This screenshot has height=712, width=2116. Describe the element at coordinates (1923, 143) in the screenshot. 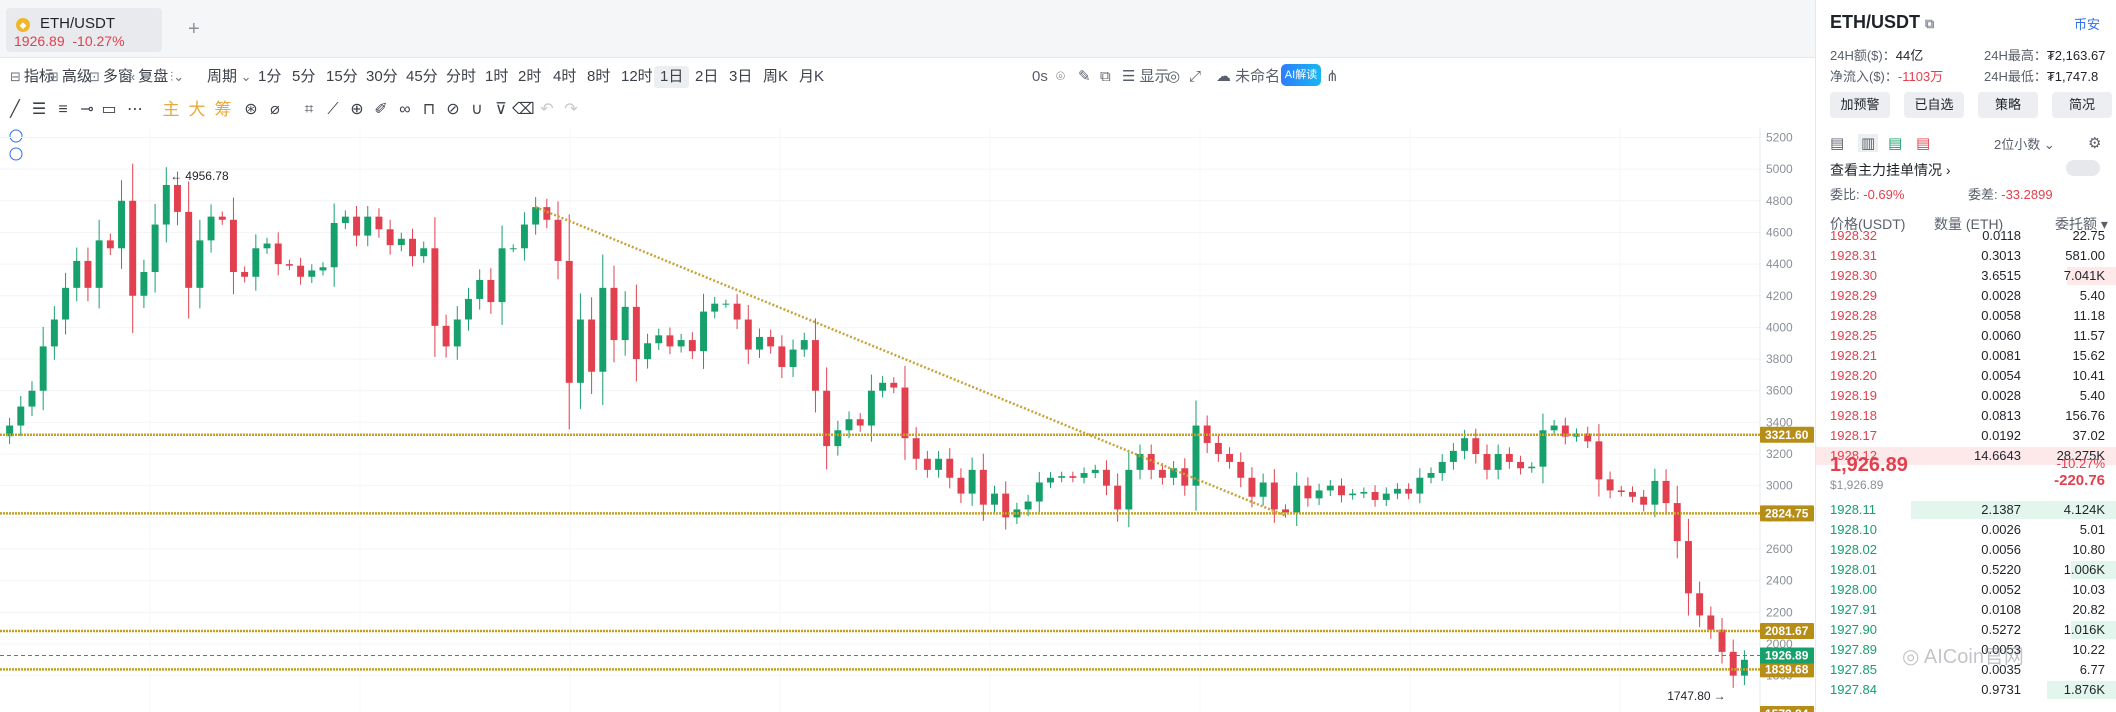

I see `book-mode-asks-icon: ▤` at that location.